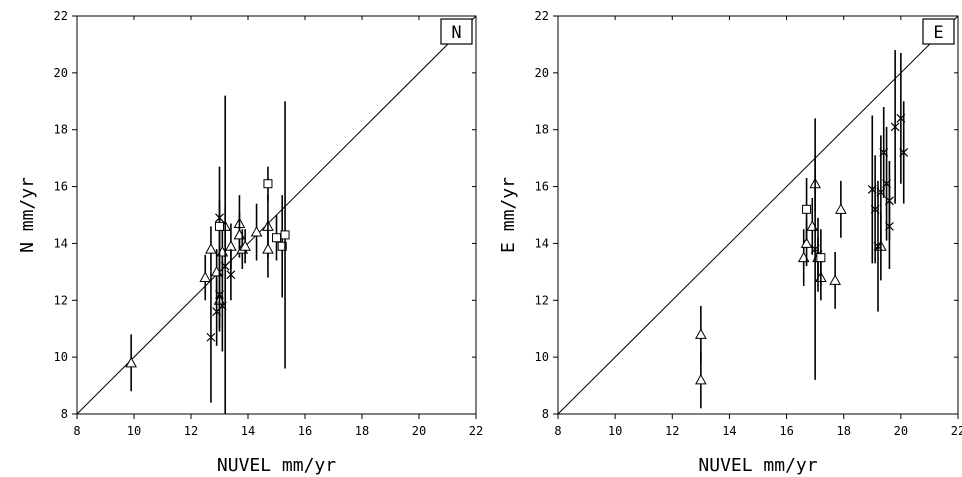  I want to click on y-axis-label: N mm/yr, so click(27, 215).